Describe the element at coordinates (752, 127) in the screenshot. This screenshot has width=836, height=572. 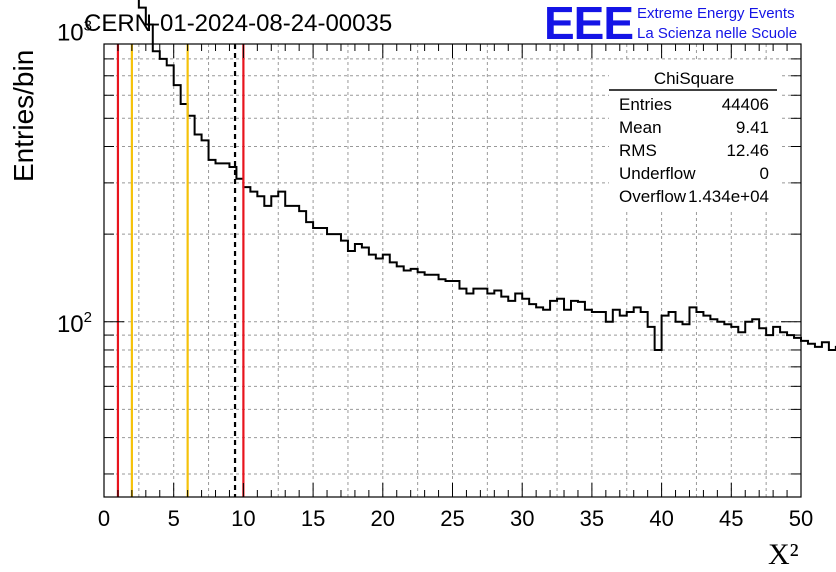
I see `stats-value: 9.41` at that location.